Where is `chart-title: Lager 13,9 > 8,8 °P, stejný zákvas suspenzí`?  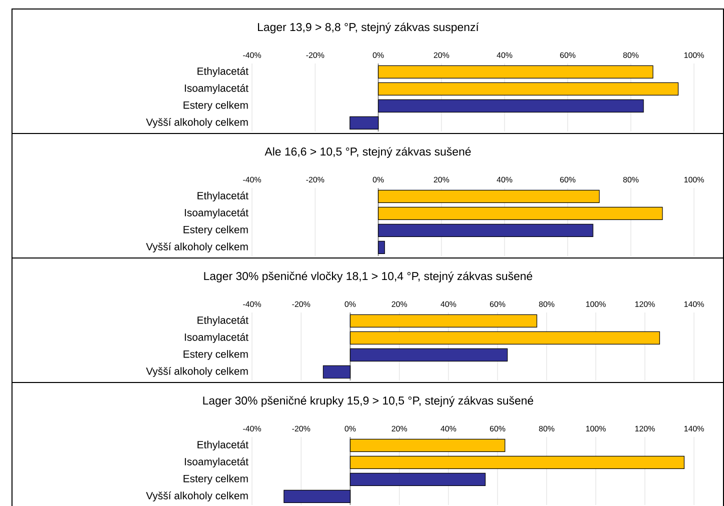
chart-title: Lager 13,9 > 8,8 °P, stejný zákvas suspenzí is located at coordinates (368, 28).